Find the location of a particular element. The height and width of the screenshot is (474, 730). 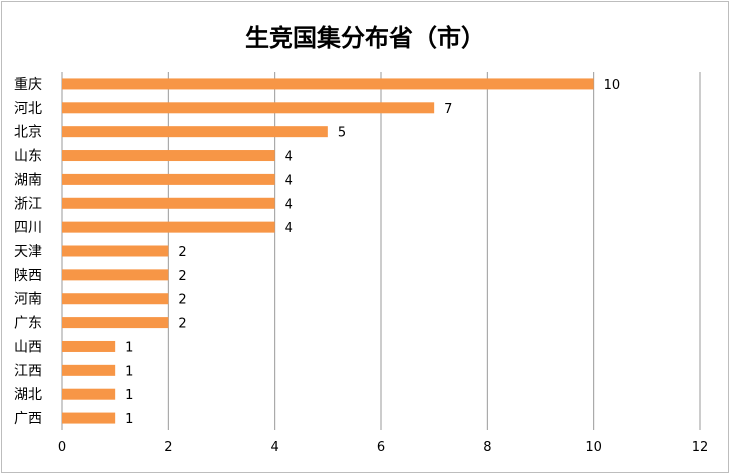

category-label-3: 山东 is located at coordinates (28, 157).